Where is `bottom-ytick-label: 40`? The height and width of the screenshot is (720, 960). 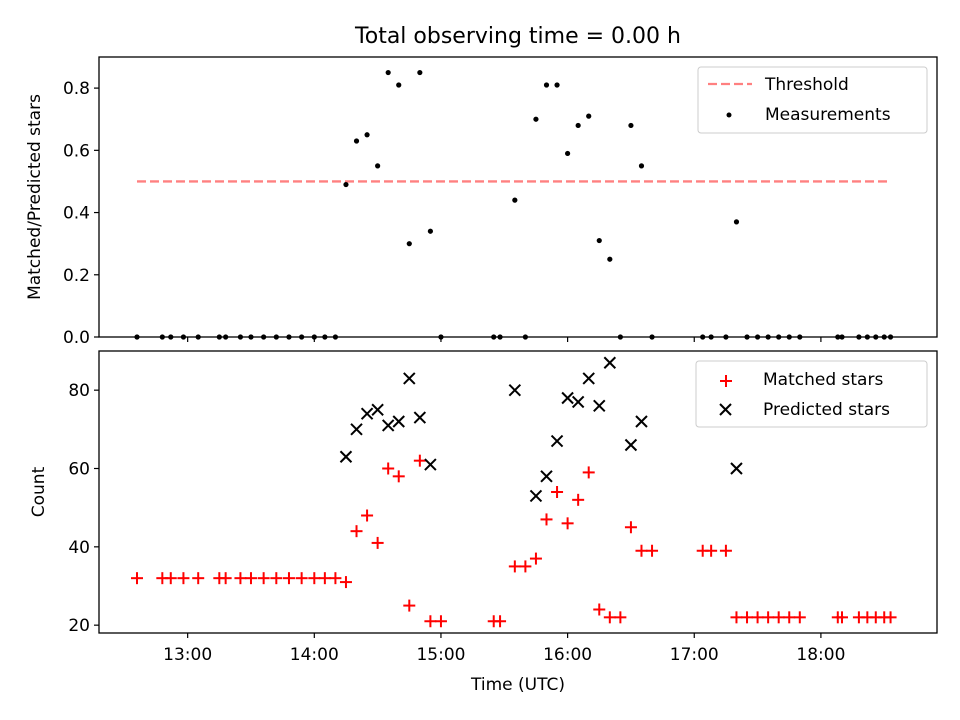
bottom-ytick-label: 40 is located at coordinates (79, 548).